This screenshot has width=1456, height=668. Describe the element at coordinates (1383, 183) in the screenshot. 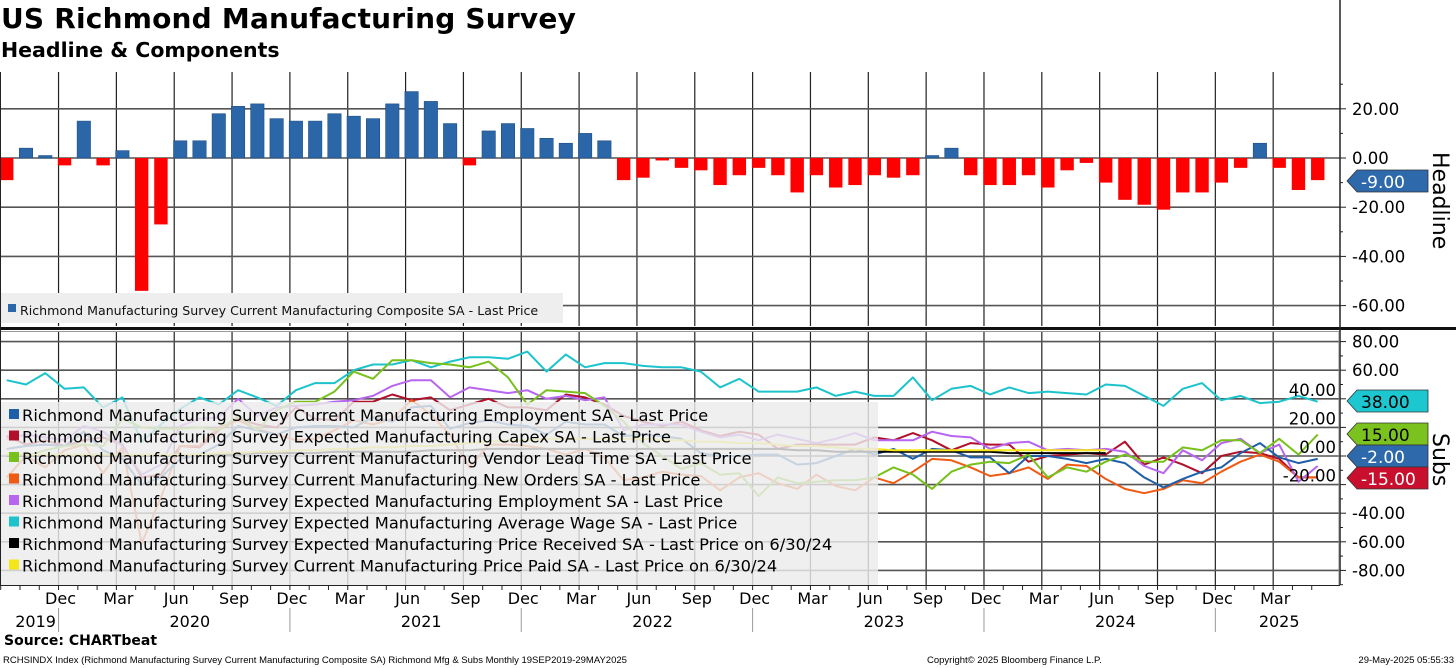

I see `badge-value: -9.00` at that location.